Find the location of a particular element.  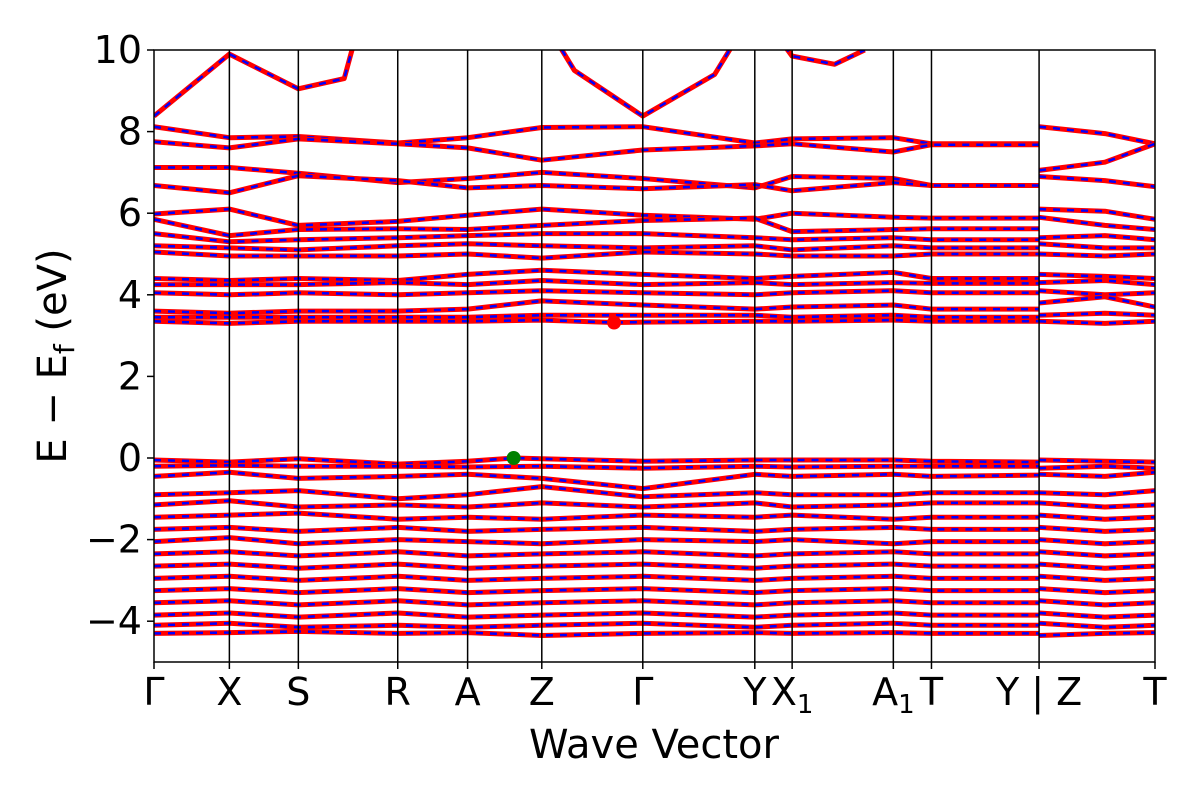

x-tick-label-text-6: Γ is located at coordinates (642, 692).